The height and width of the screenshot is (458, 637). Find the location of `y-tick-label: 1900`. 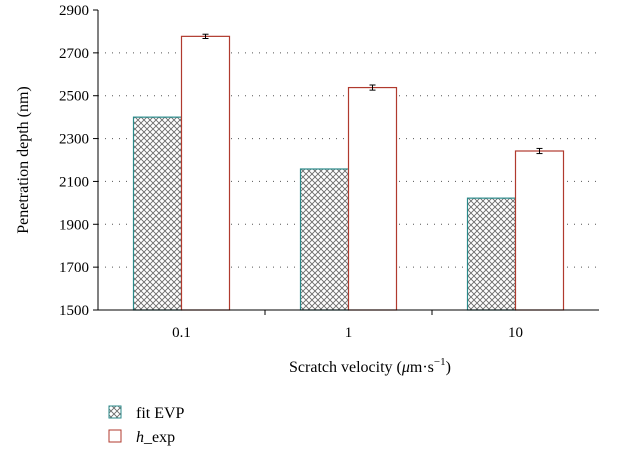

y-tick-label: 1900 is located at coordinates (74, 225).